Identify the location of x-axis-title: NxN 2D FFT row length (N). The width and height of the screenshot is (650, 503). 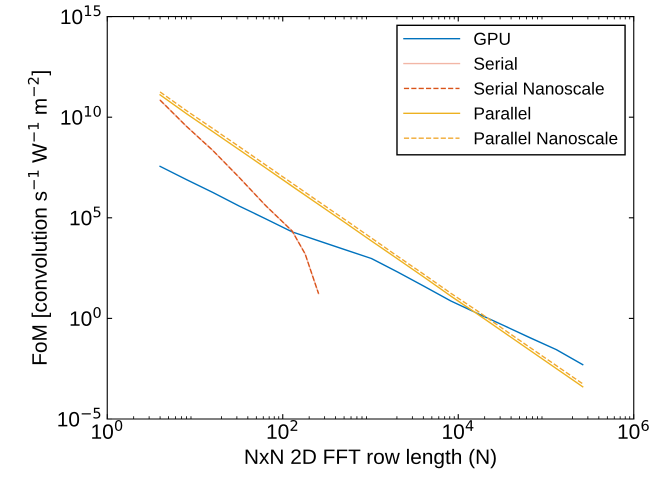
(371, 458).